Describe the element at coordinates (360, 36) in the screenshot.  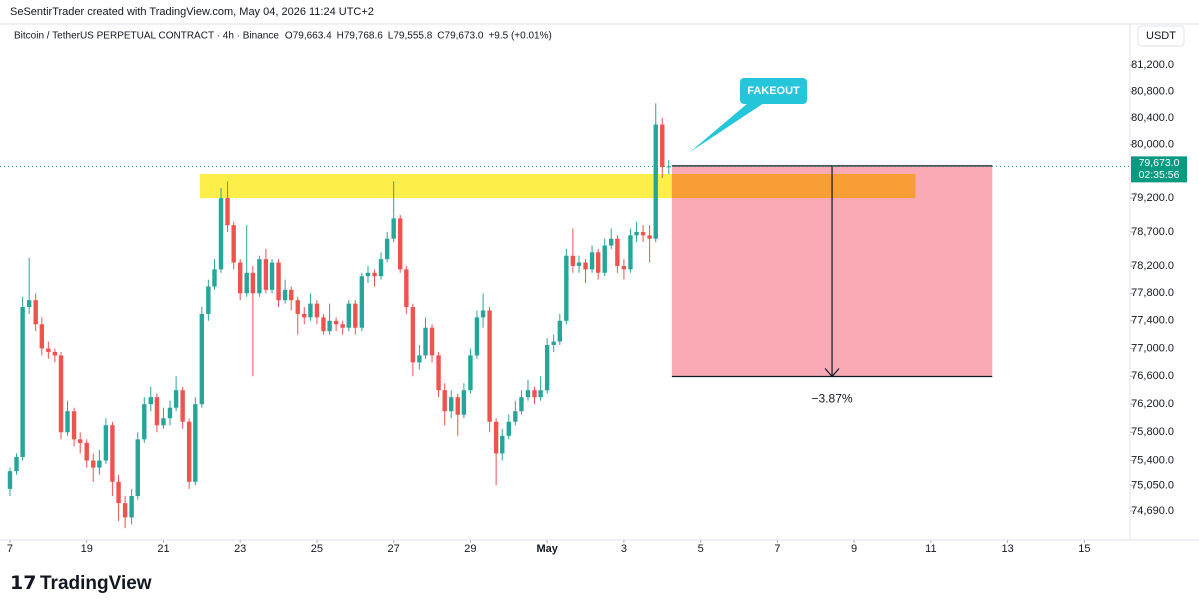
I see `ohlc-value: H79,768.6` at that location.